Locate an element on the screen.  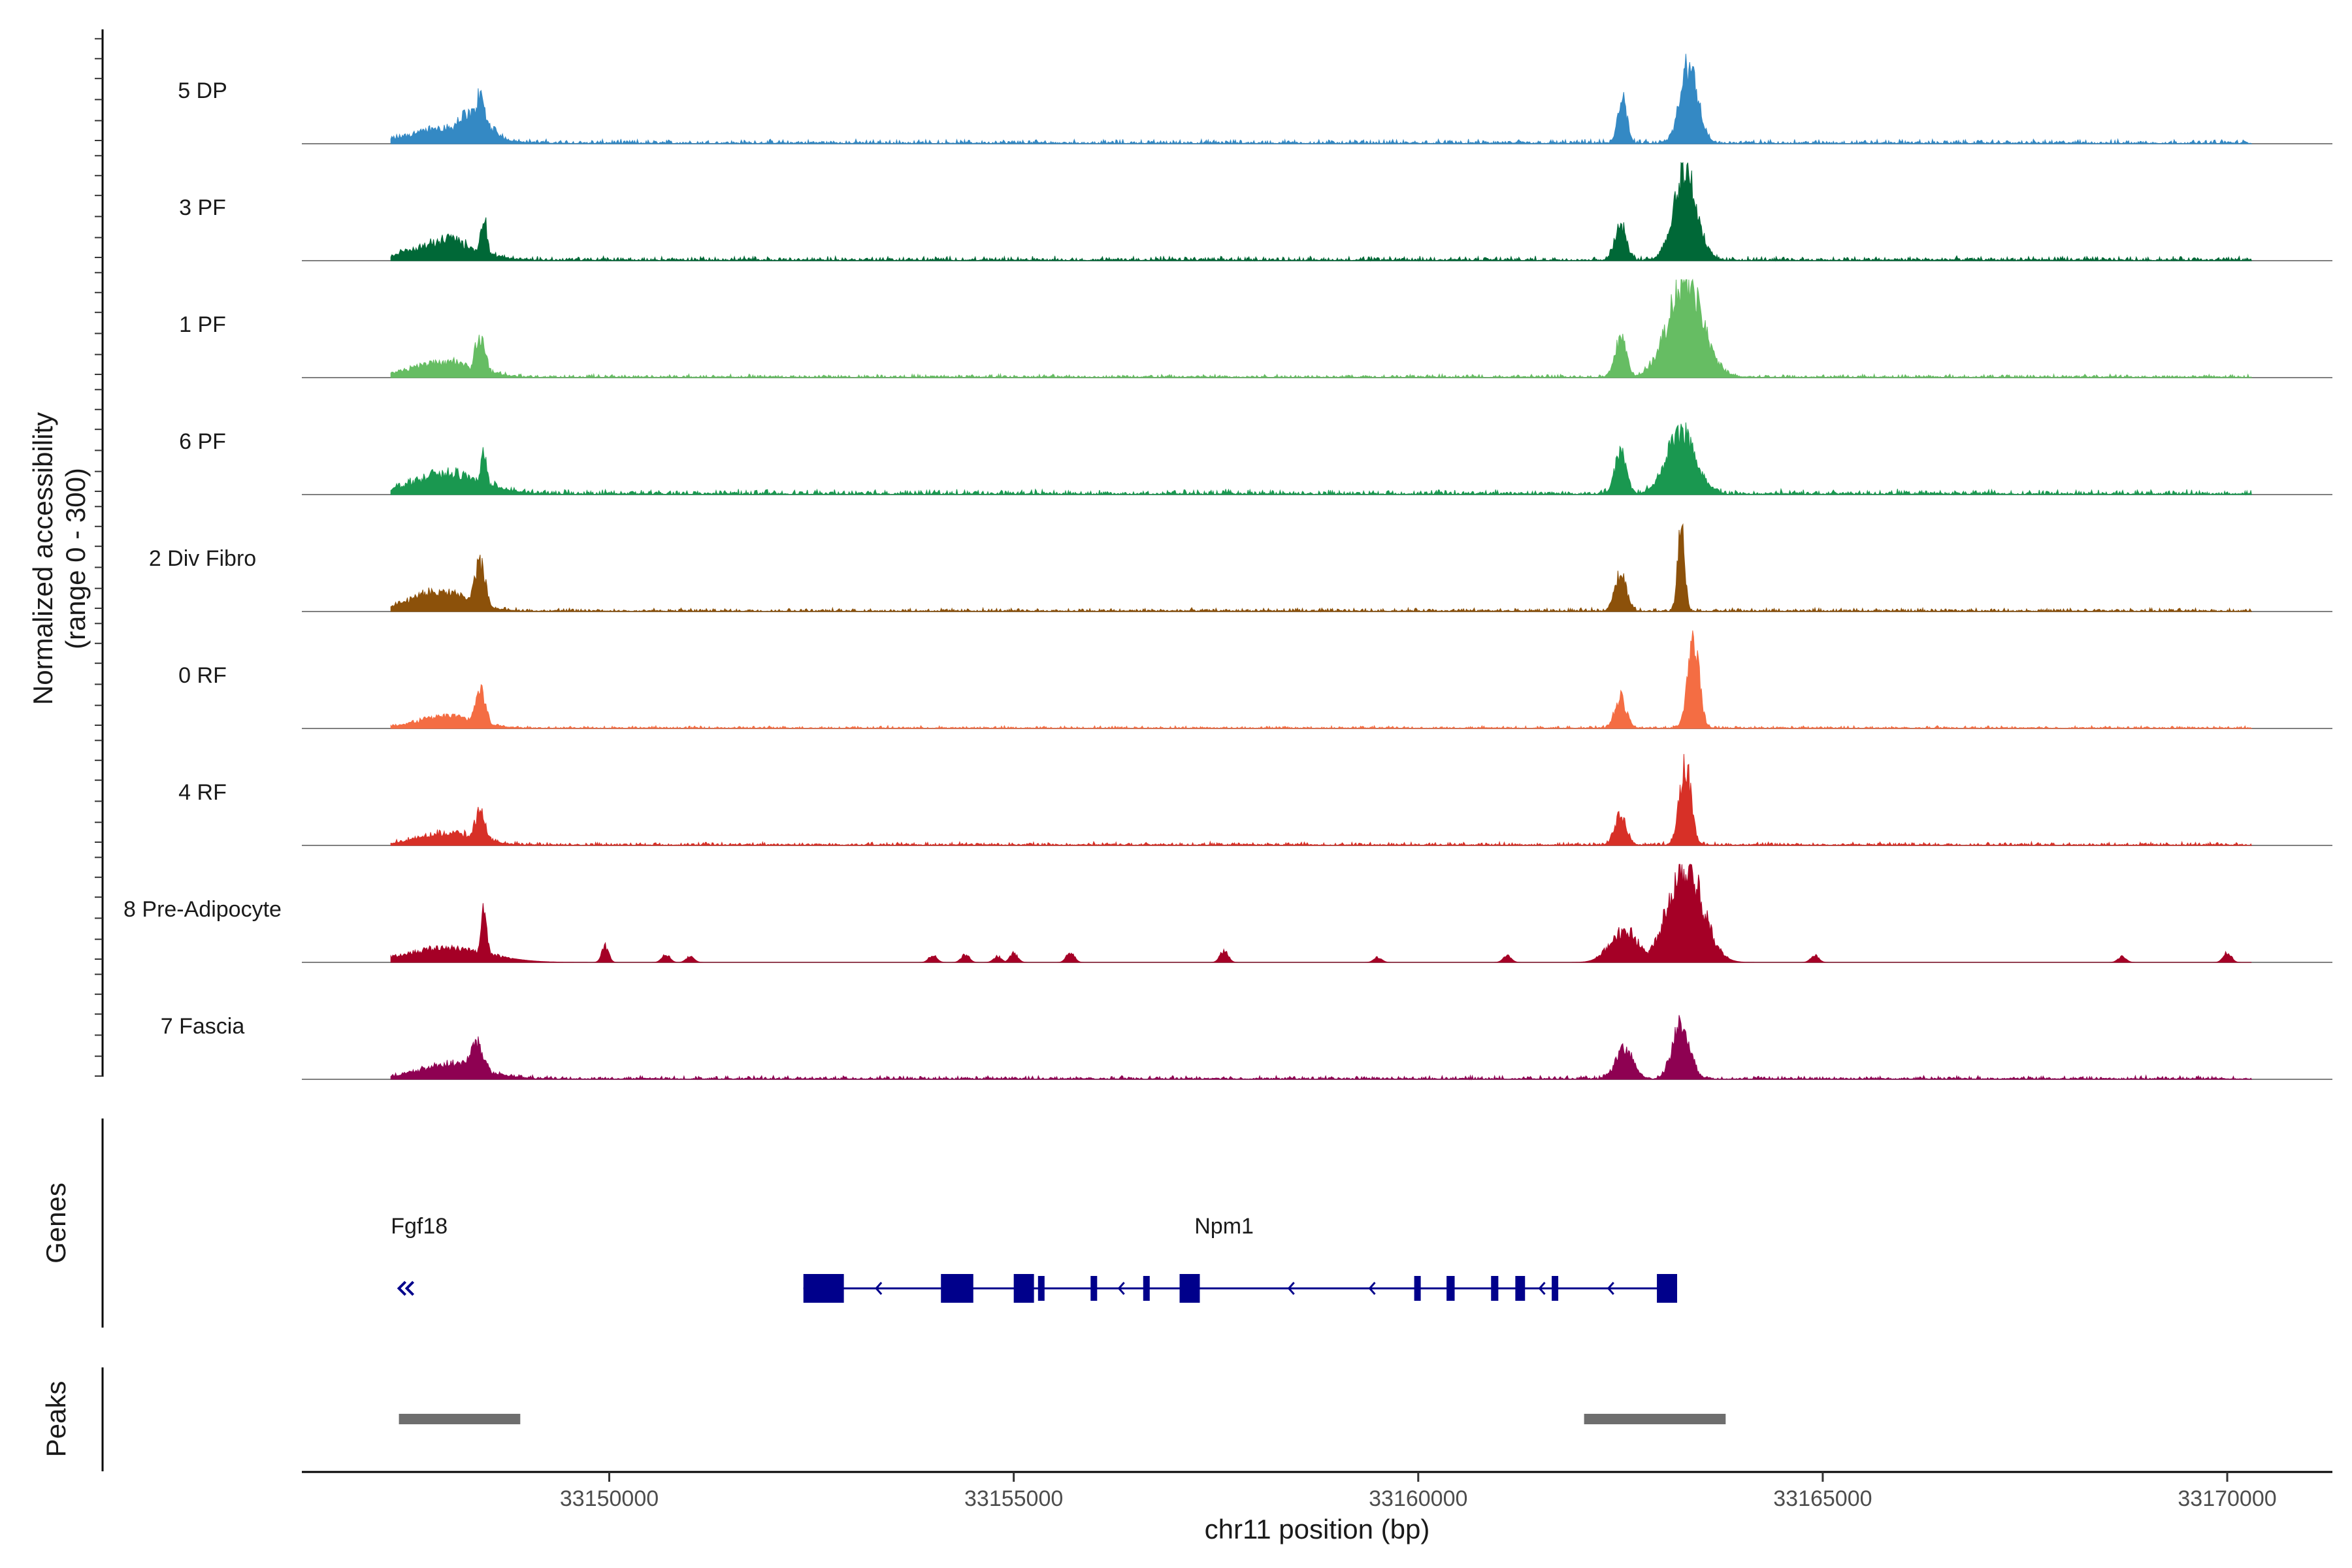
x-tick-label: 33155000 is located at coordinates (1013, 1498).